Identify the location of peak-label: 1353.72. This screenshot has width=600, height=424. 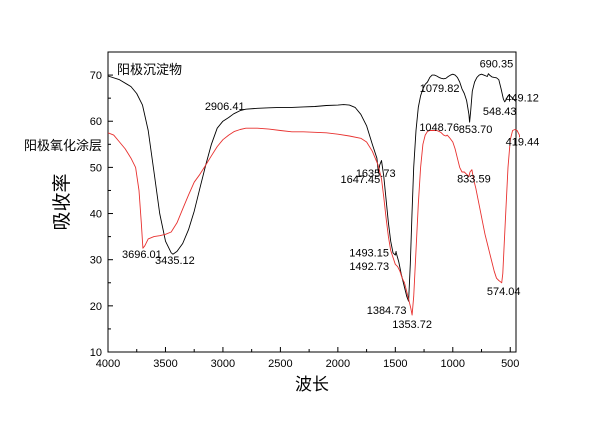
(412, 325).